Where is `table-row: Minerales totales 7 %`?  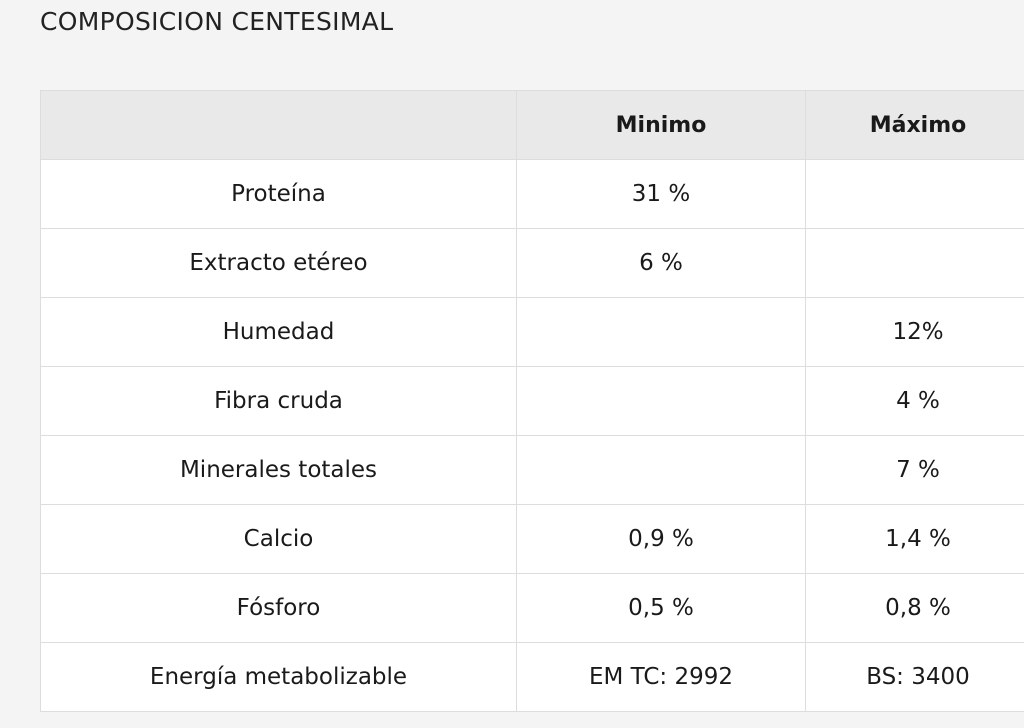
table-row: Minerales totales 7 % is located at coordinates (532, 470).